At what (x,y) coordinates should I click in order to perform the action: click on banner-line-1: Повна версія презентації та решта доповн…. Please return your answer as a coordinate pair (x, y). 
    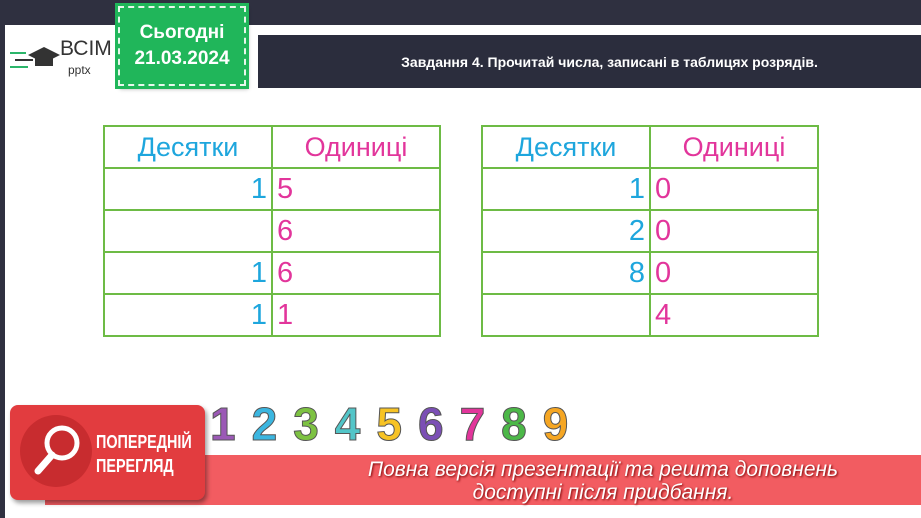
    Looking at the image, I should click on (603, 469).